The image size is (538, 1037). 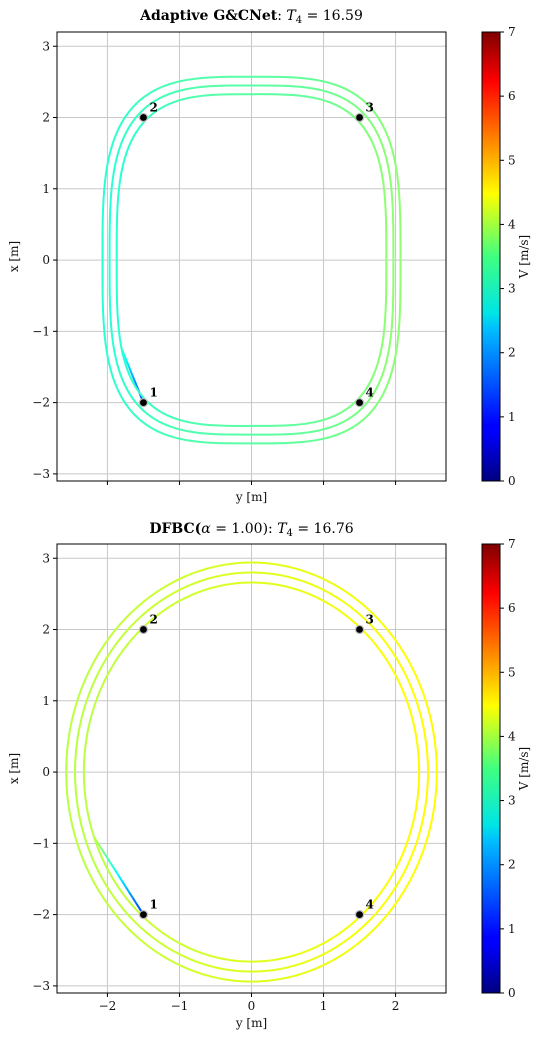 What do you see at coordinates (153, 108) in the screenshot?
I see `waypoint-label-2: 2` at bounding box center [153, 108].